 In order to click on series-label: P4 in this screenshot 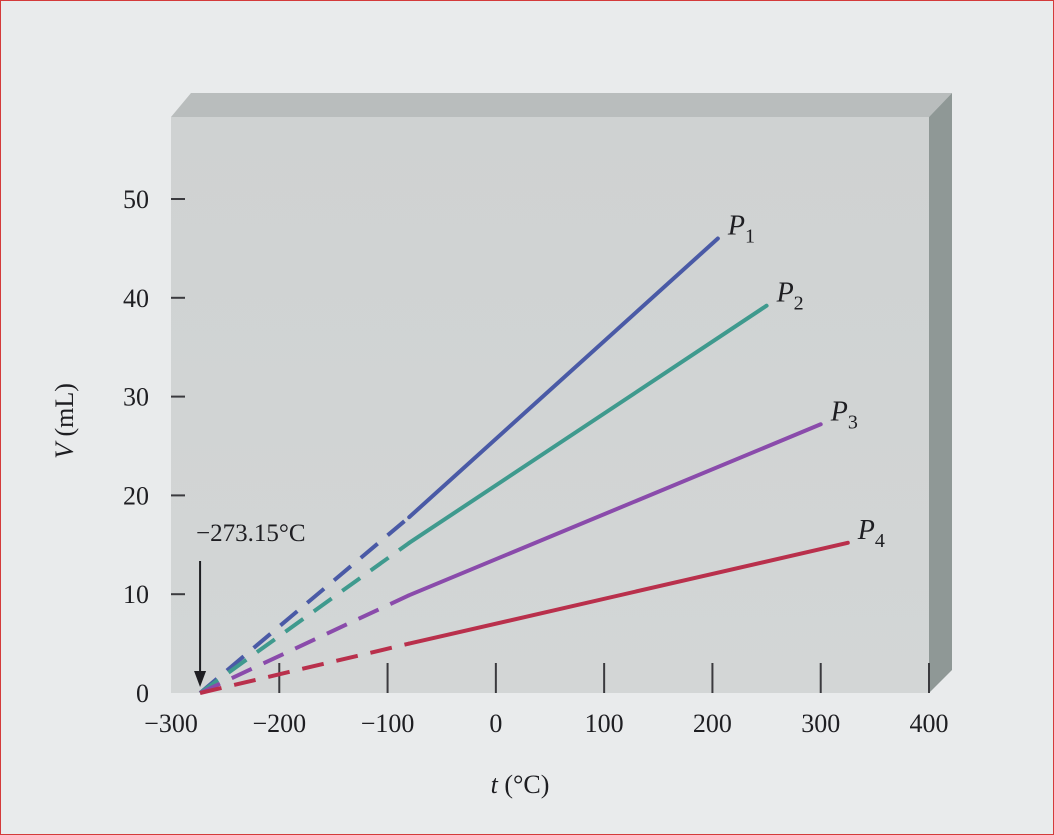, I will do `click(871, 533)`.